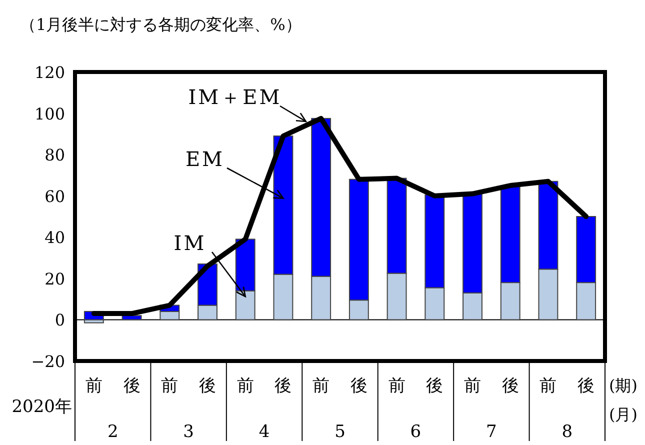 The image size is (645, 445). Describe the element at coordinates (42, 407) in the screenshot. I see `text: 2020年` at that location.